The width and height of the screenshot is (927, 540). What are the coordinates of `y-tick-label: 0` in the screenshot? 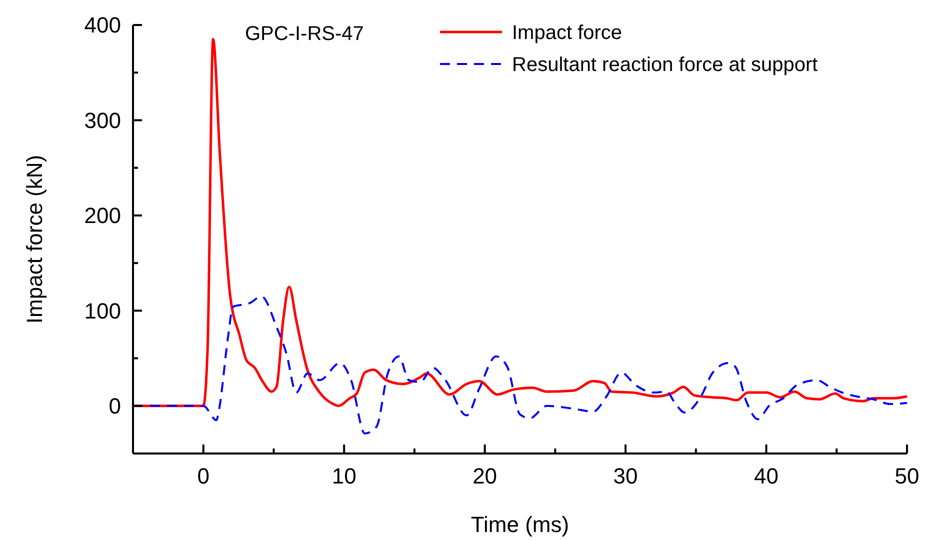 It's located at (114, 406).